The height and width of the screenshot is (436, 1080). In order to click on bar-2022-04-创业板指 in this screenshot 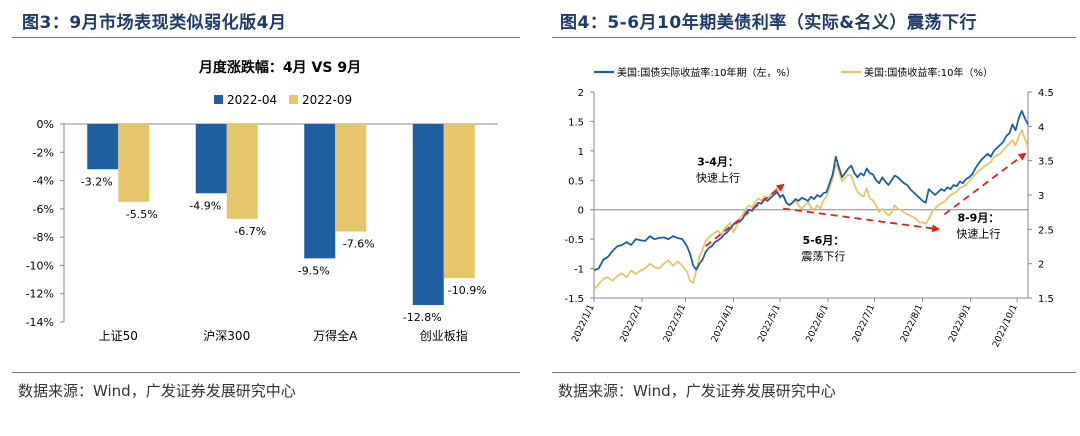, I will do `click(428, 215)`.